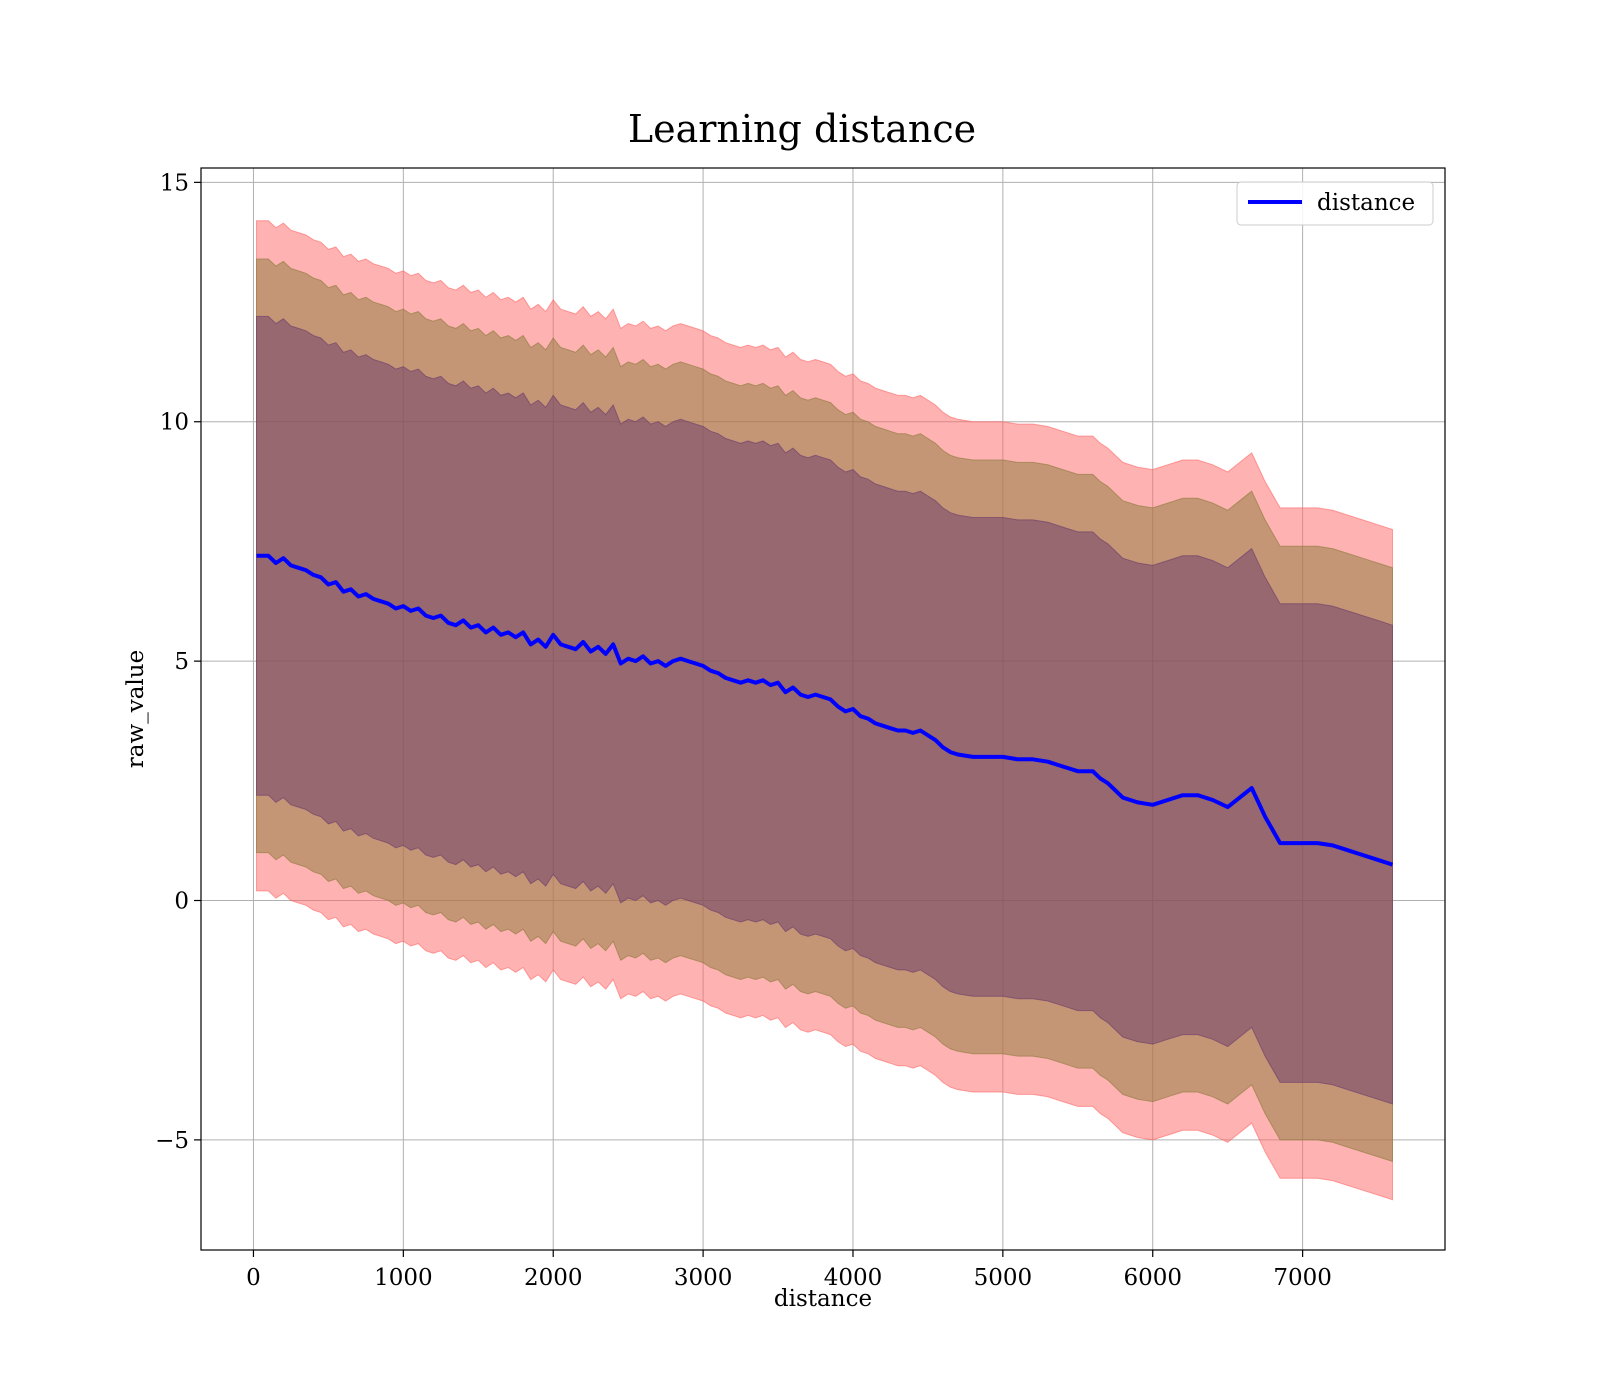 The height and width of the screenshot is (1400, 1600). What do you see at coordinates (403, 1278) in the screenshot?
I see `x-tick-label: 1000` at bounding box center [403, 1278].